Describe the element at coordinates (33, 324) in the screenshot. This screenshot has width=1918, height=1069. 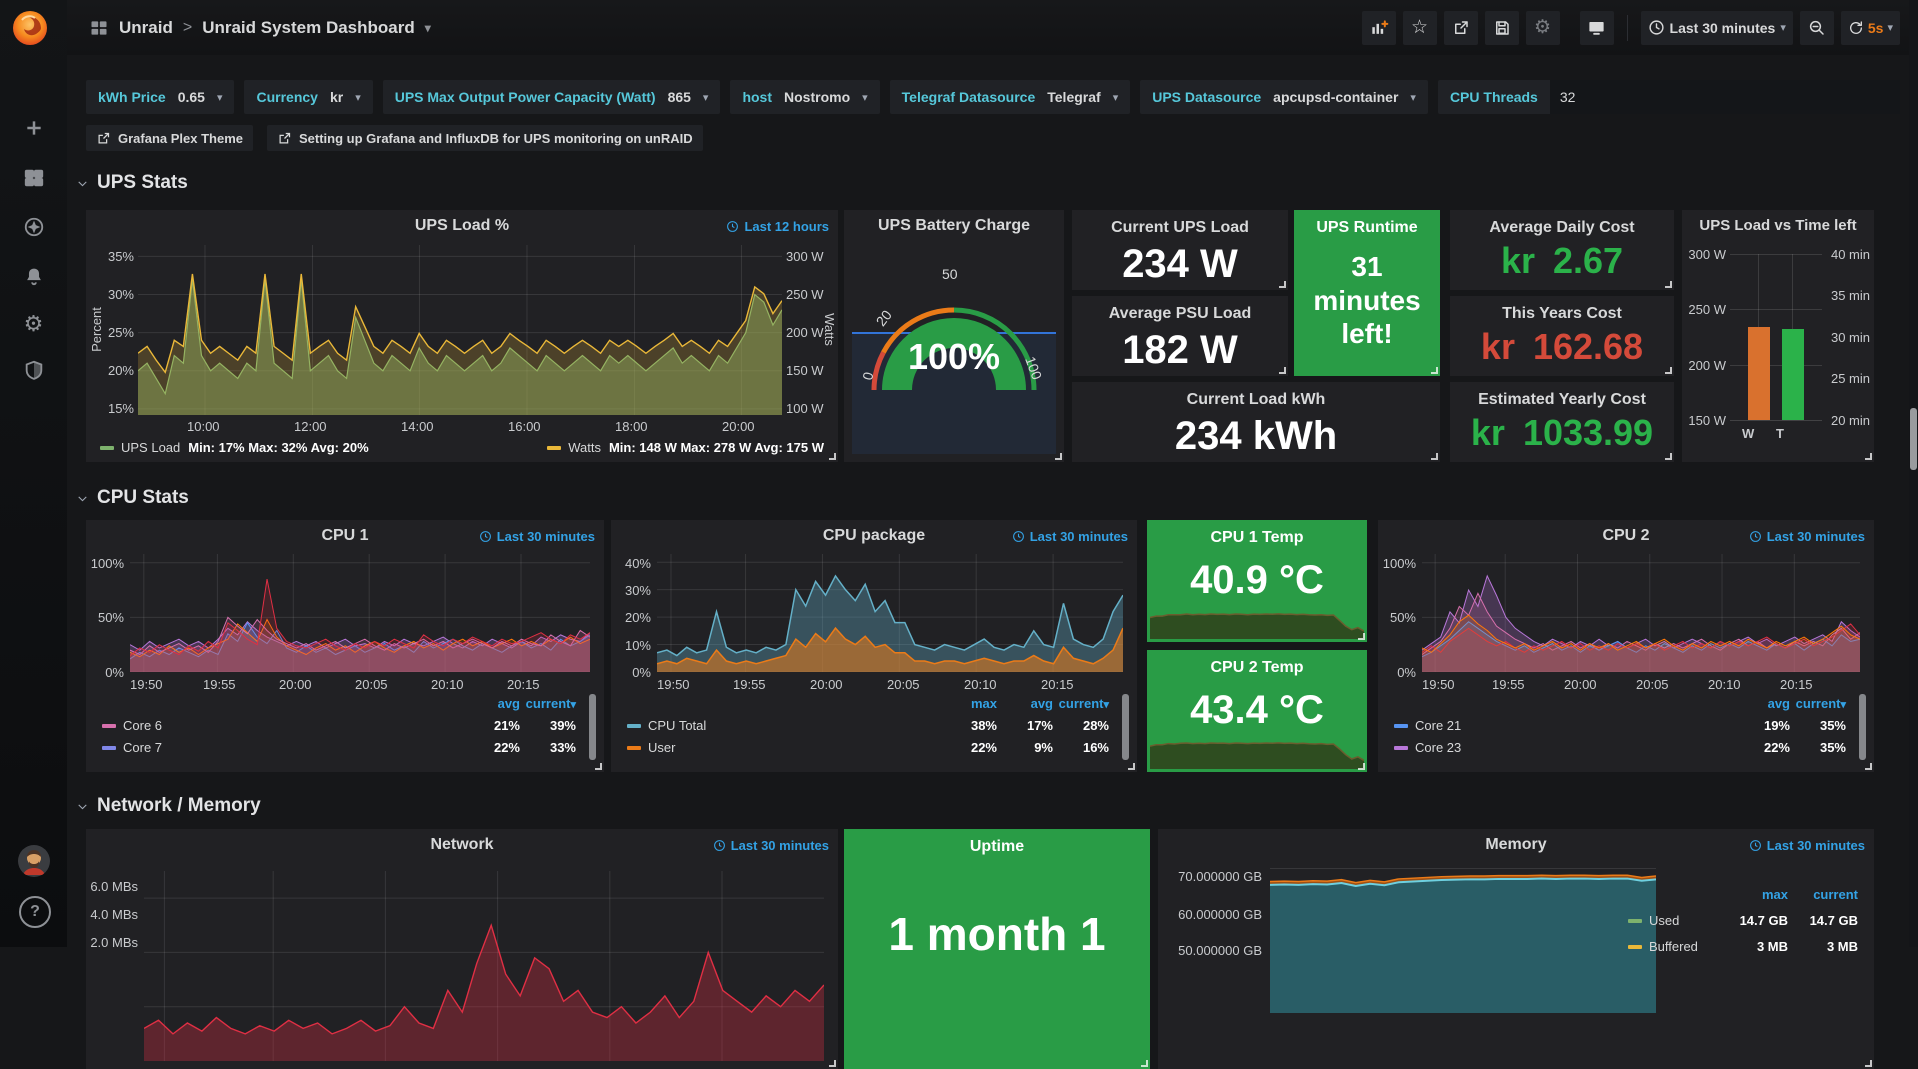
I see `sidebar-configuration-button: ⚙` at that location.